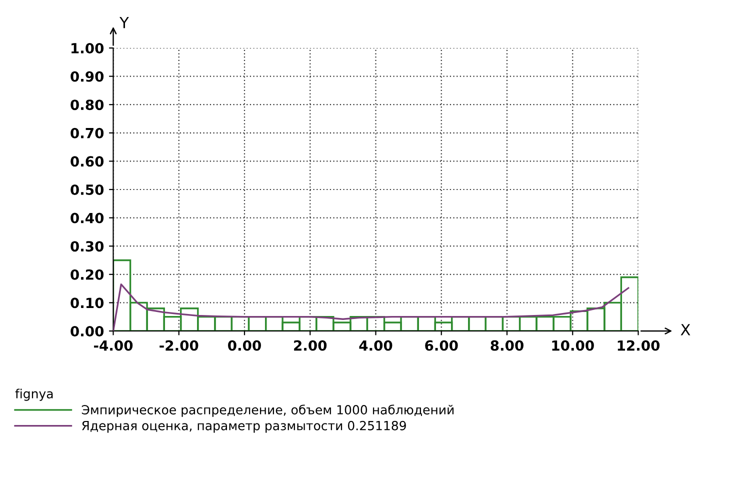 The width and height of the screenshot is (750, 500). What do you see at coordinates (375, 345) in the screenshot?
I see `x-tick-label: 4.00` at bounding box center [375, 345].